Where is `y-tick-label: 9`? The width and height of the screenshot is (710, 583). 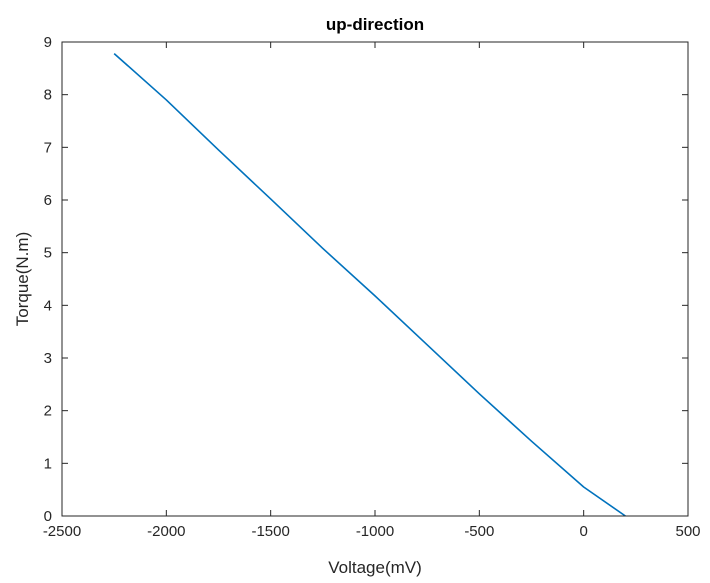 y-tick-label: 9 is located at coordinates (48, 42).